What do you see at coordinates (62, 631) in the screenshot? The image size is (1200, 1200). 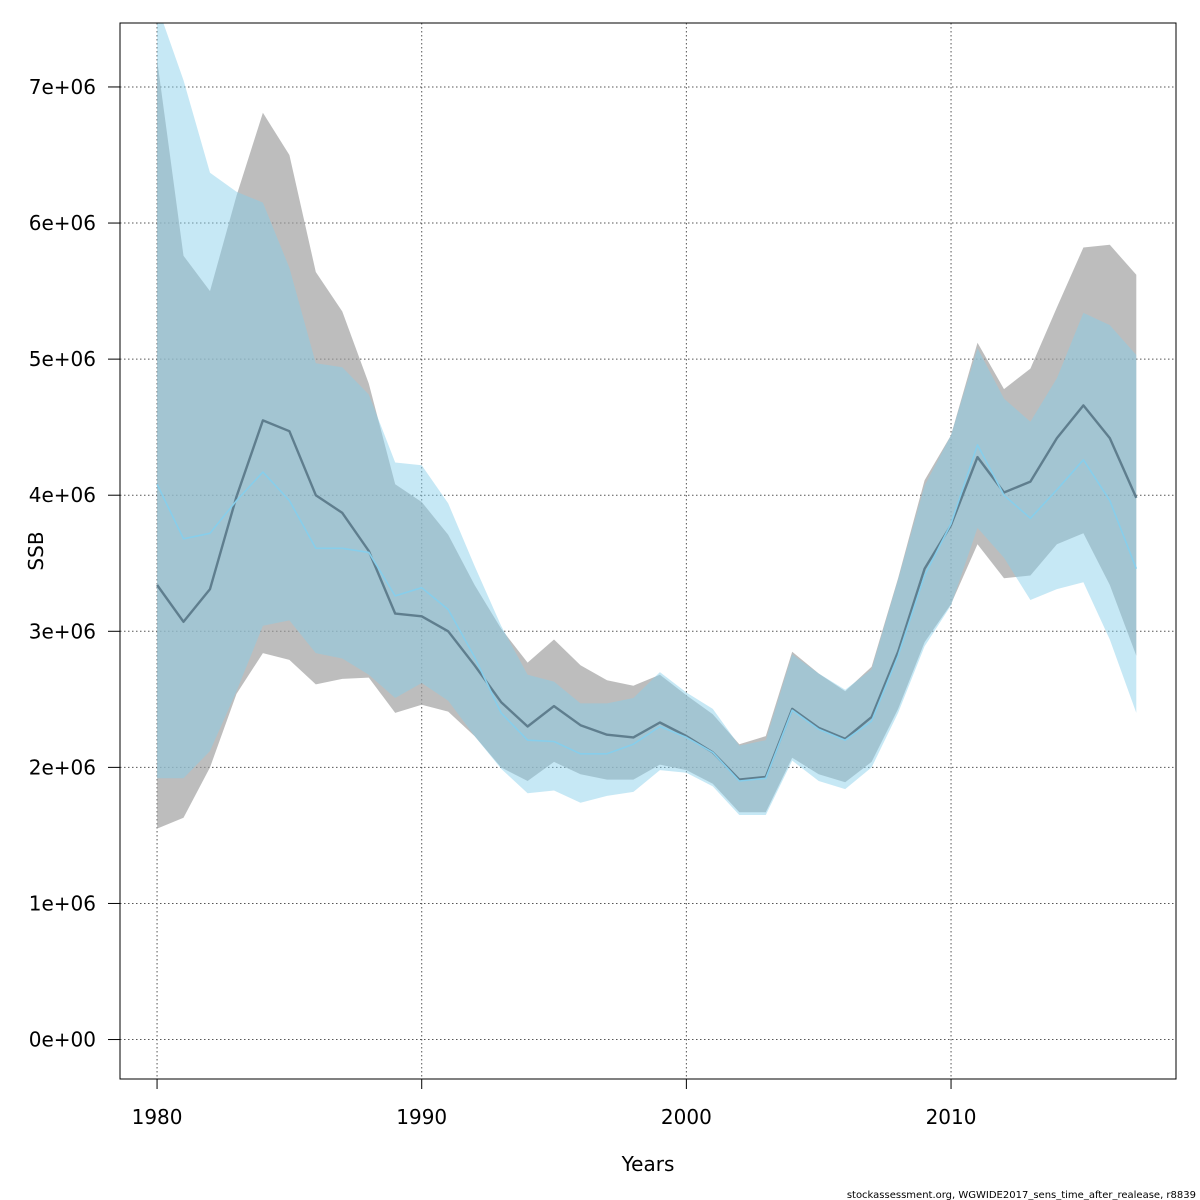 I see `y-tick-label-3: 3e+06` at bounding box center [62, 631].